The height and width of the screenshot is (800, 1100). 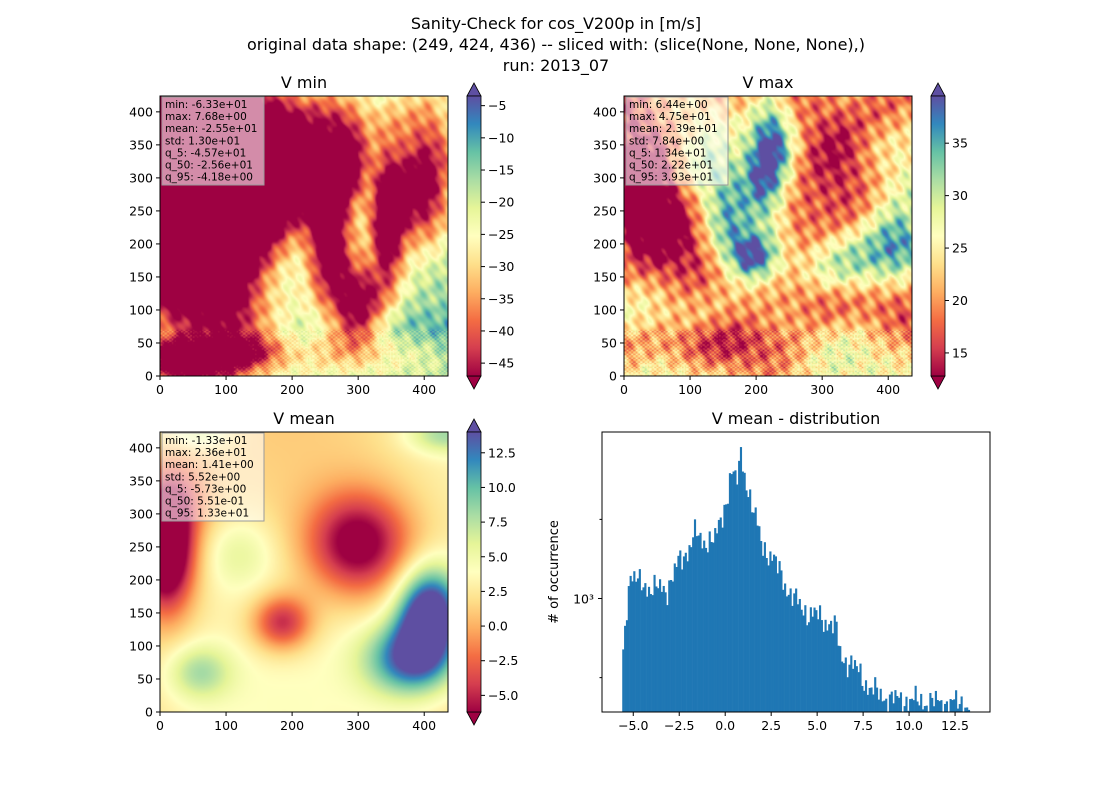 What do you see at coordinates (938, 236) in the screenshot?
I see `vmax-colorbar` at bounding box center [938, 236].